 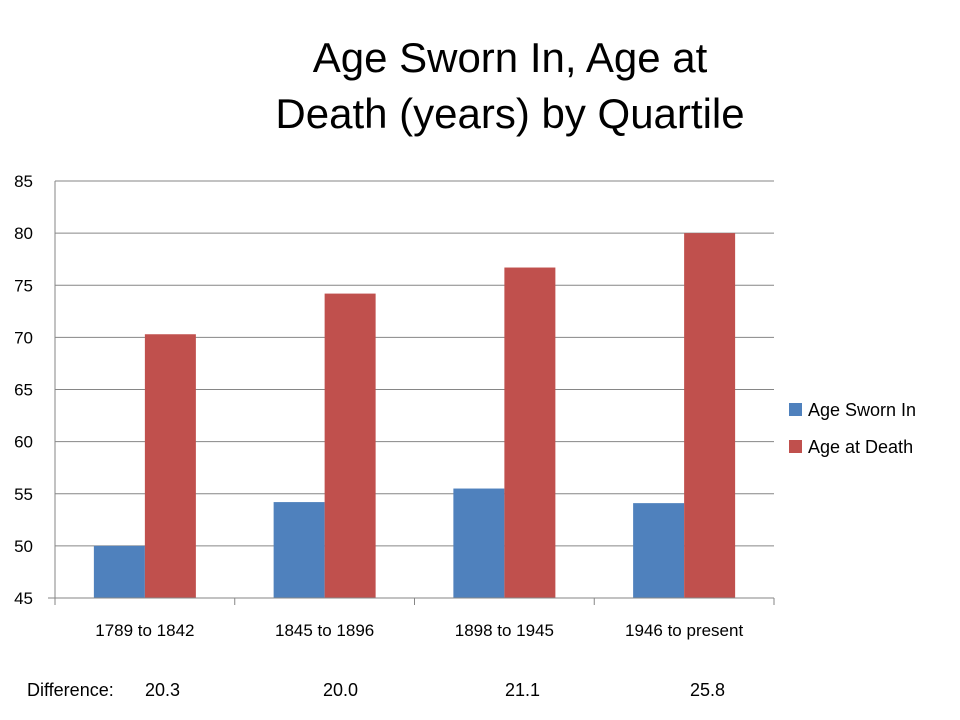 I want to click on y-tick-label: 50, so click(x=23, y=546).